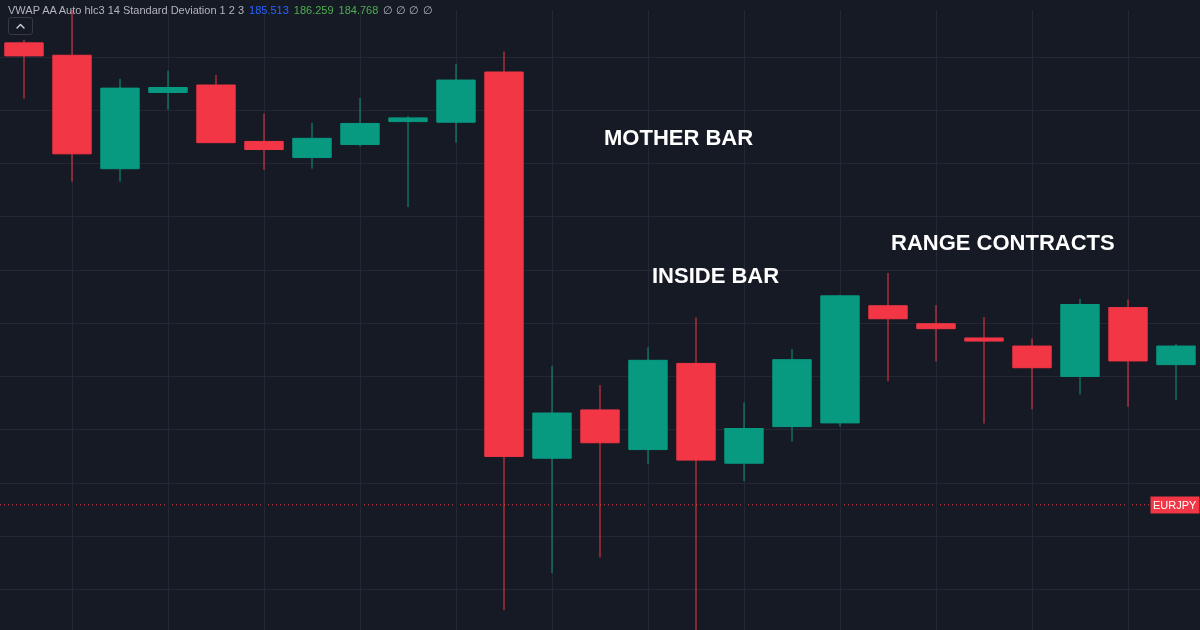 This screenshot has height=630, width=1200. What do you see at coordinates (269, 10) in the screenshot?
I see `annotation: 185.513` at bounding box center [269, 10].